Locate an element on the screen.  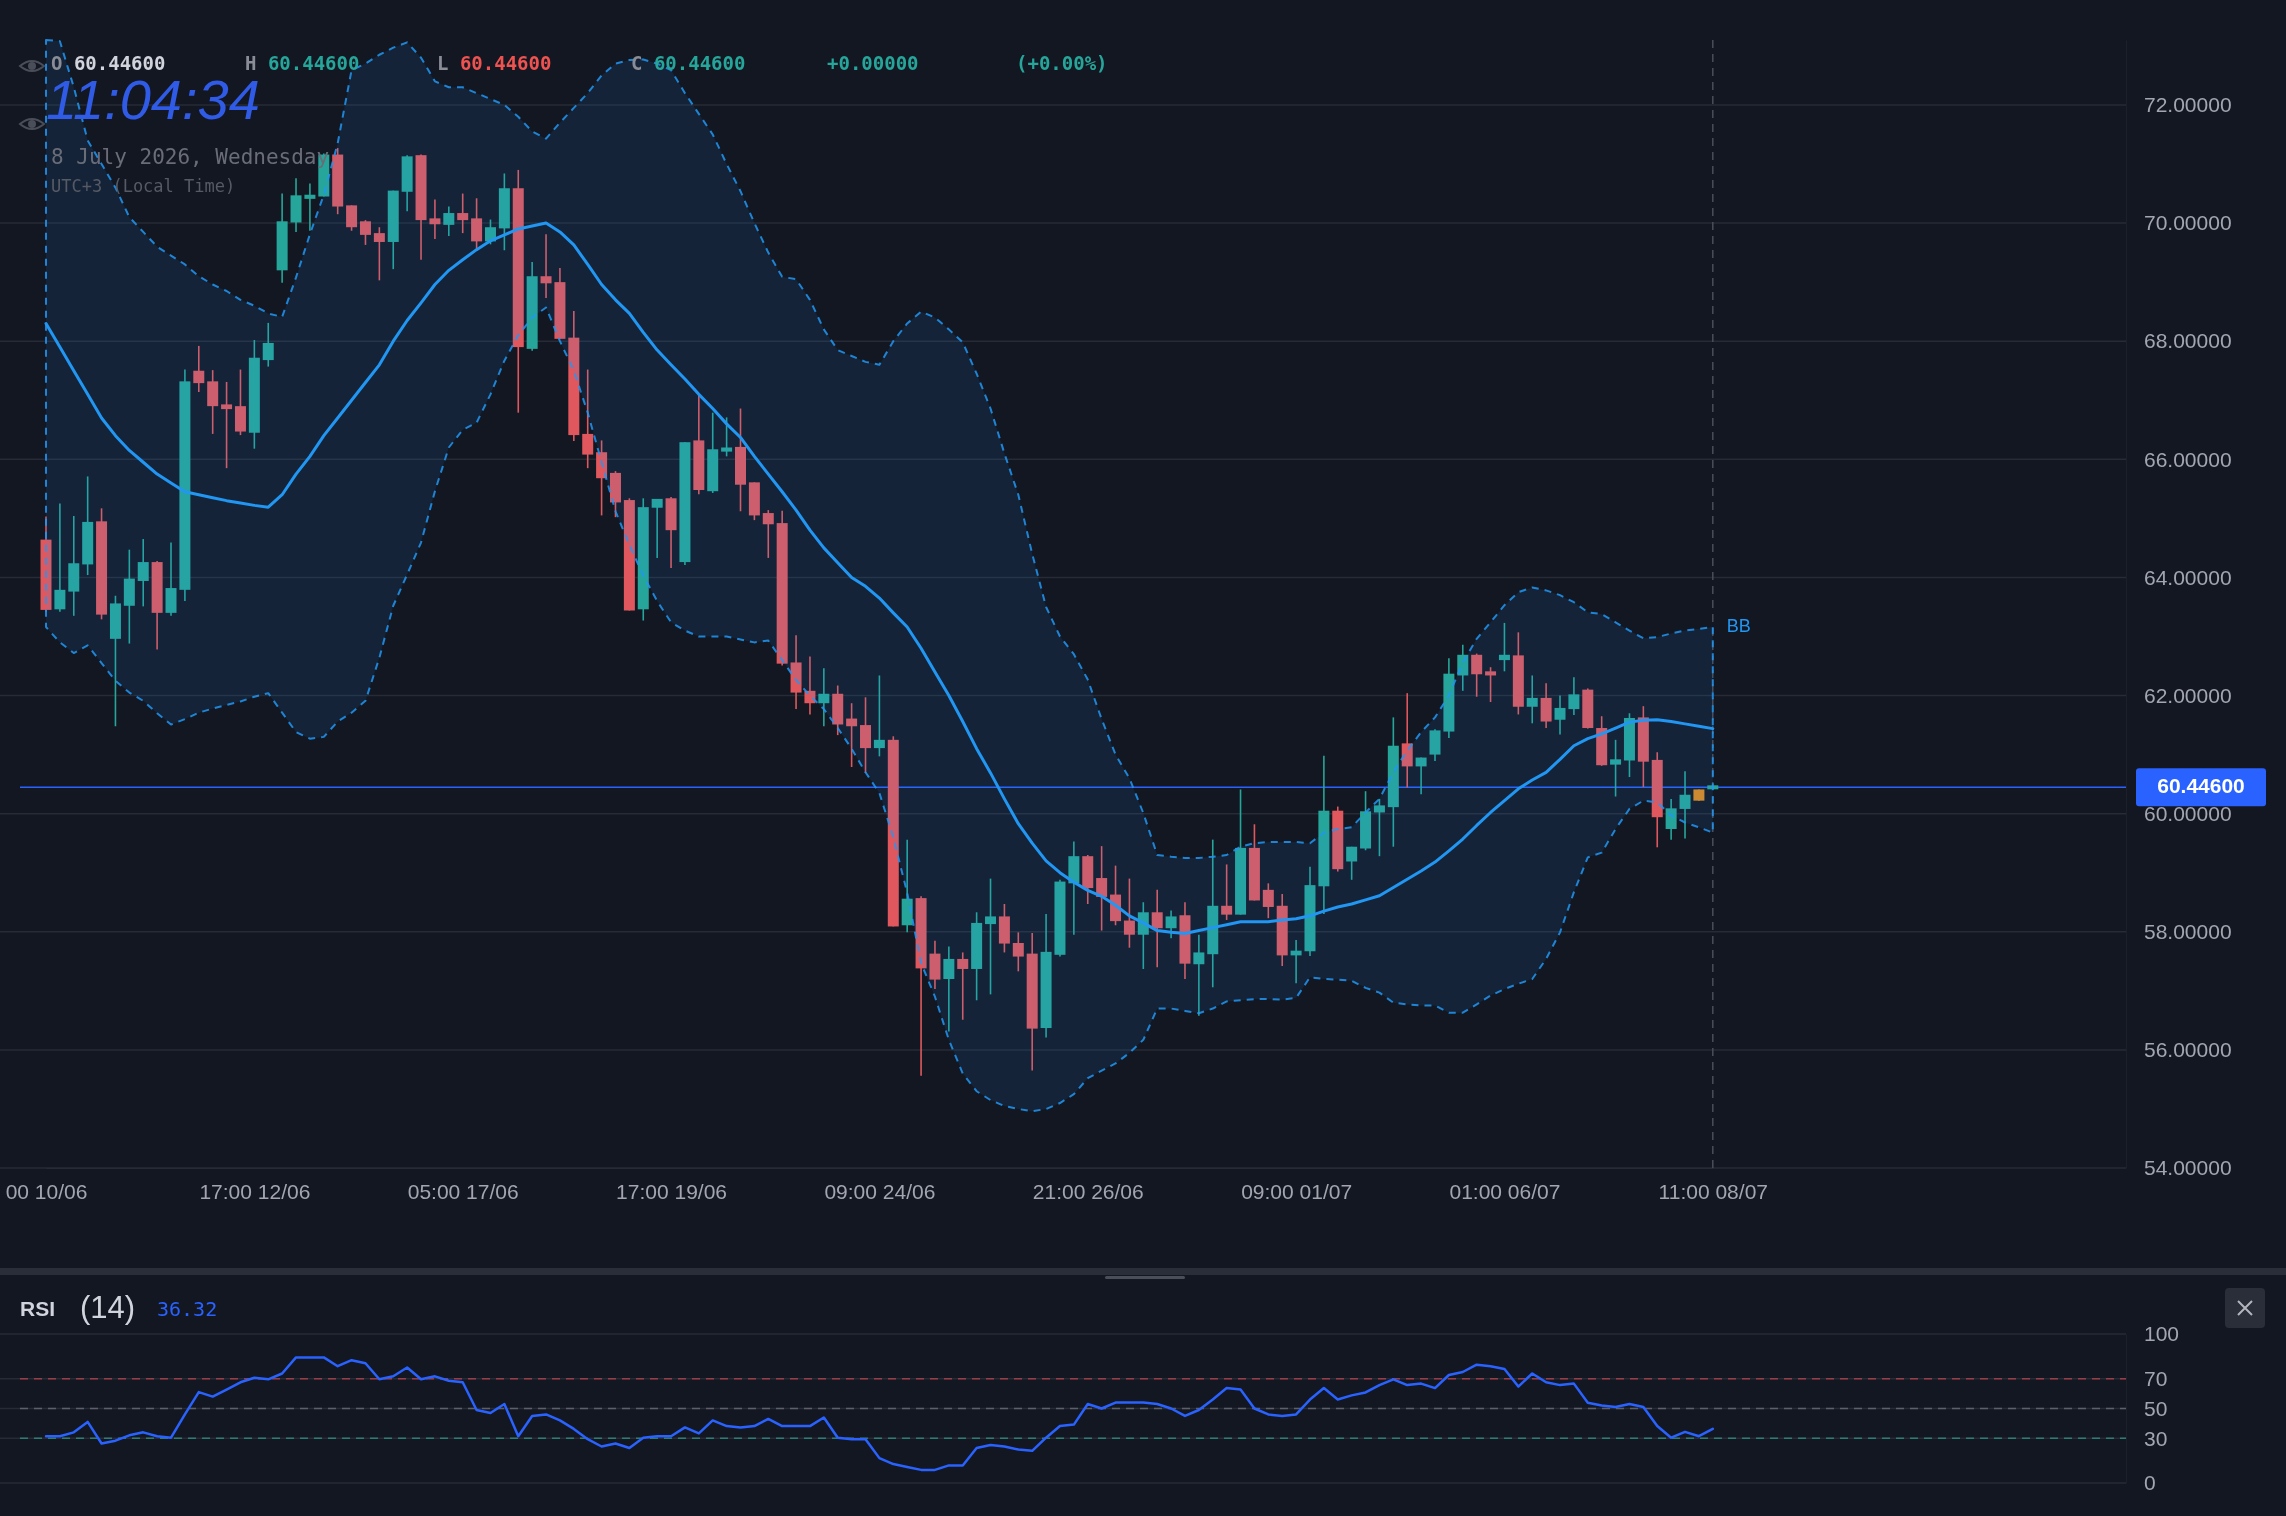
x-tick-label: 00 10/06 is located at coordinates (46, 1191).